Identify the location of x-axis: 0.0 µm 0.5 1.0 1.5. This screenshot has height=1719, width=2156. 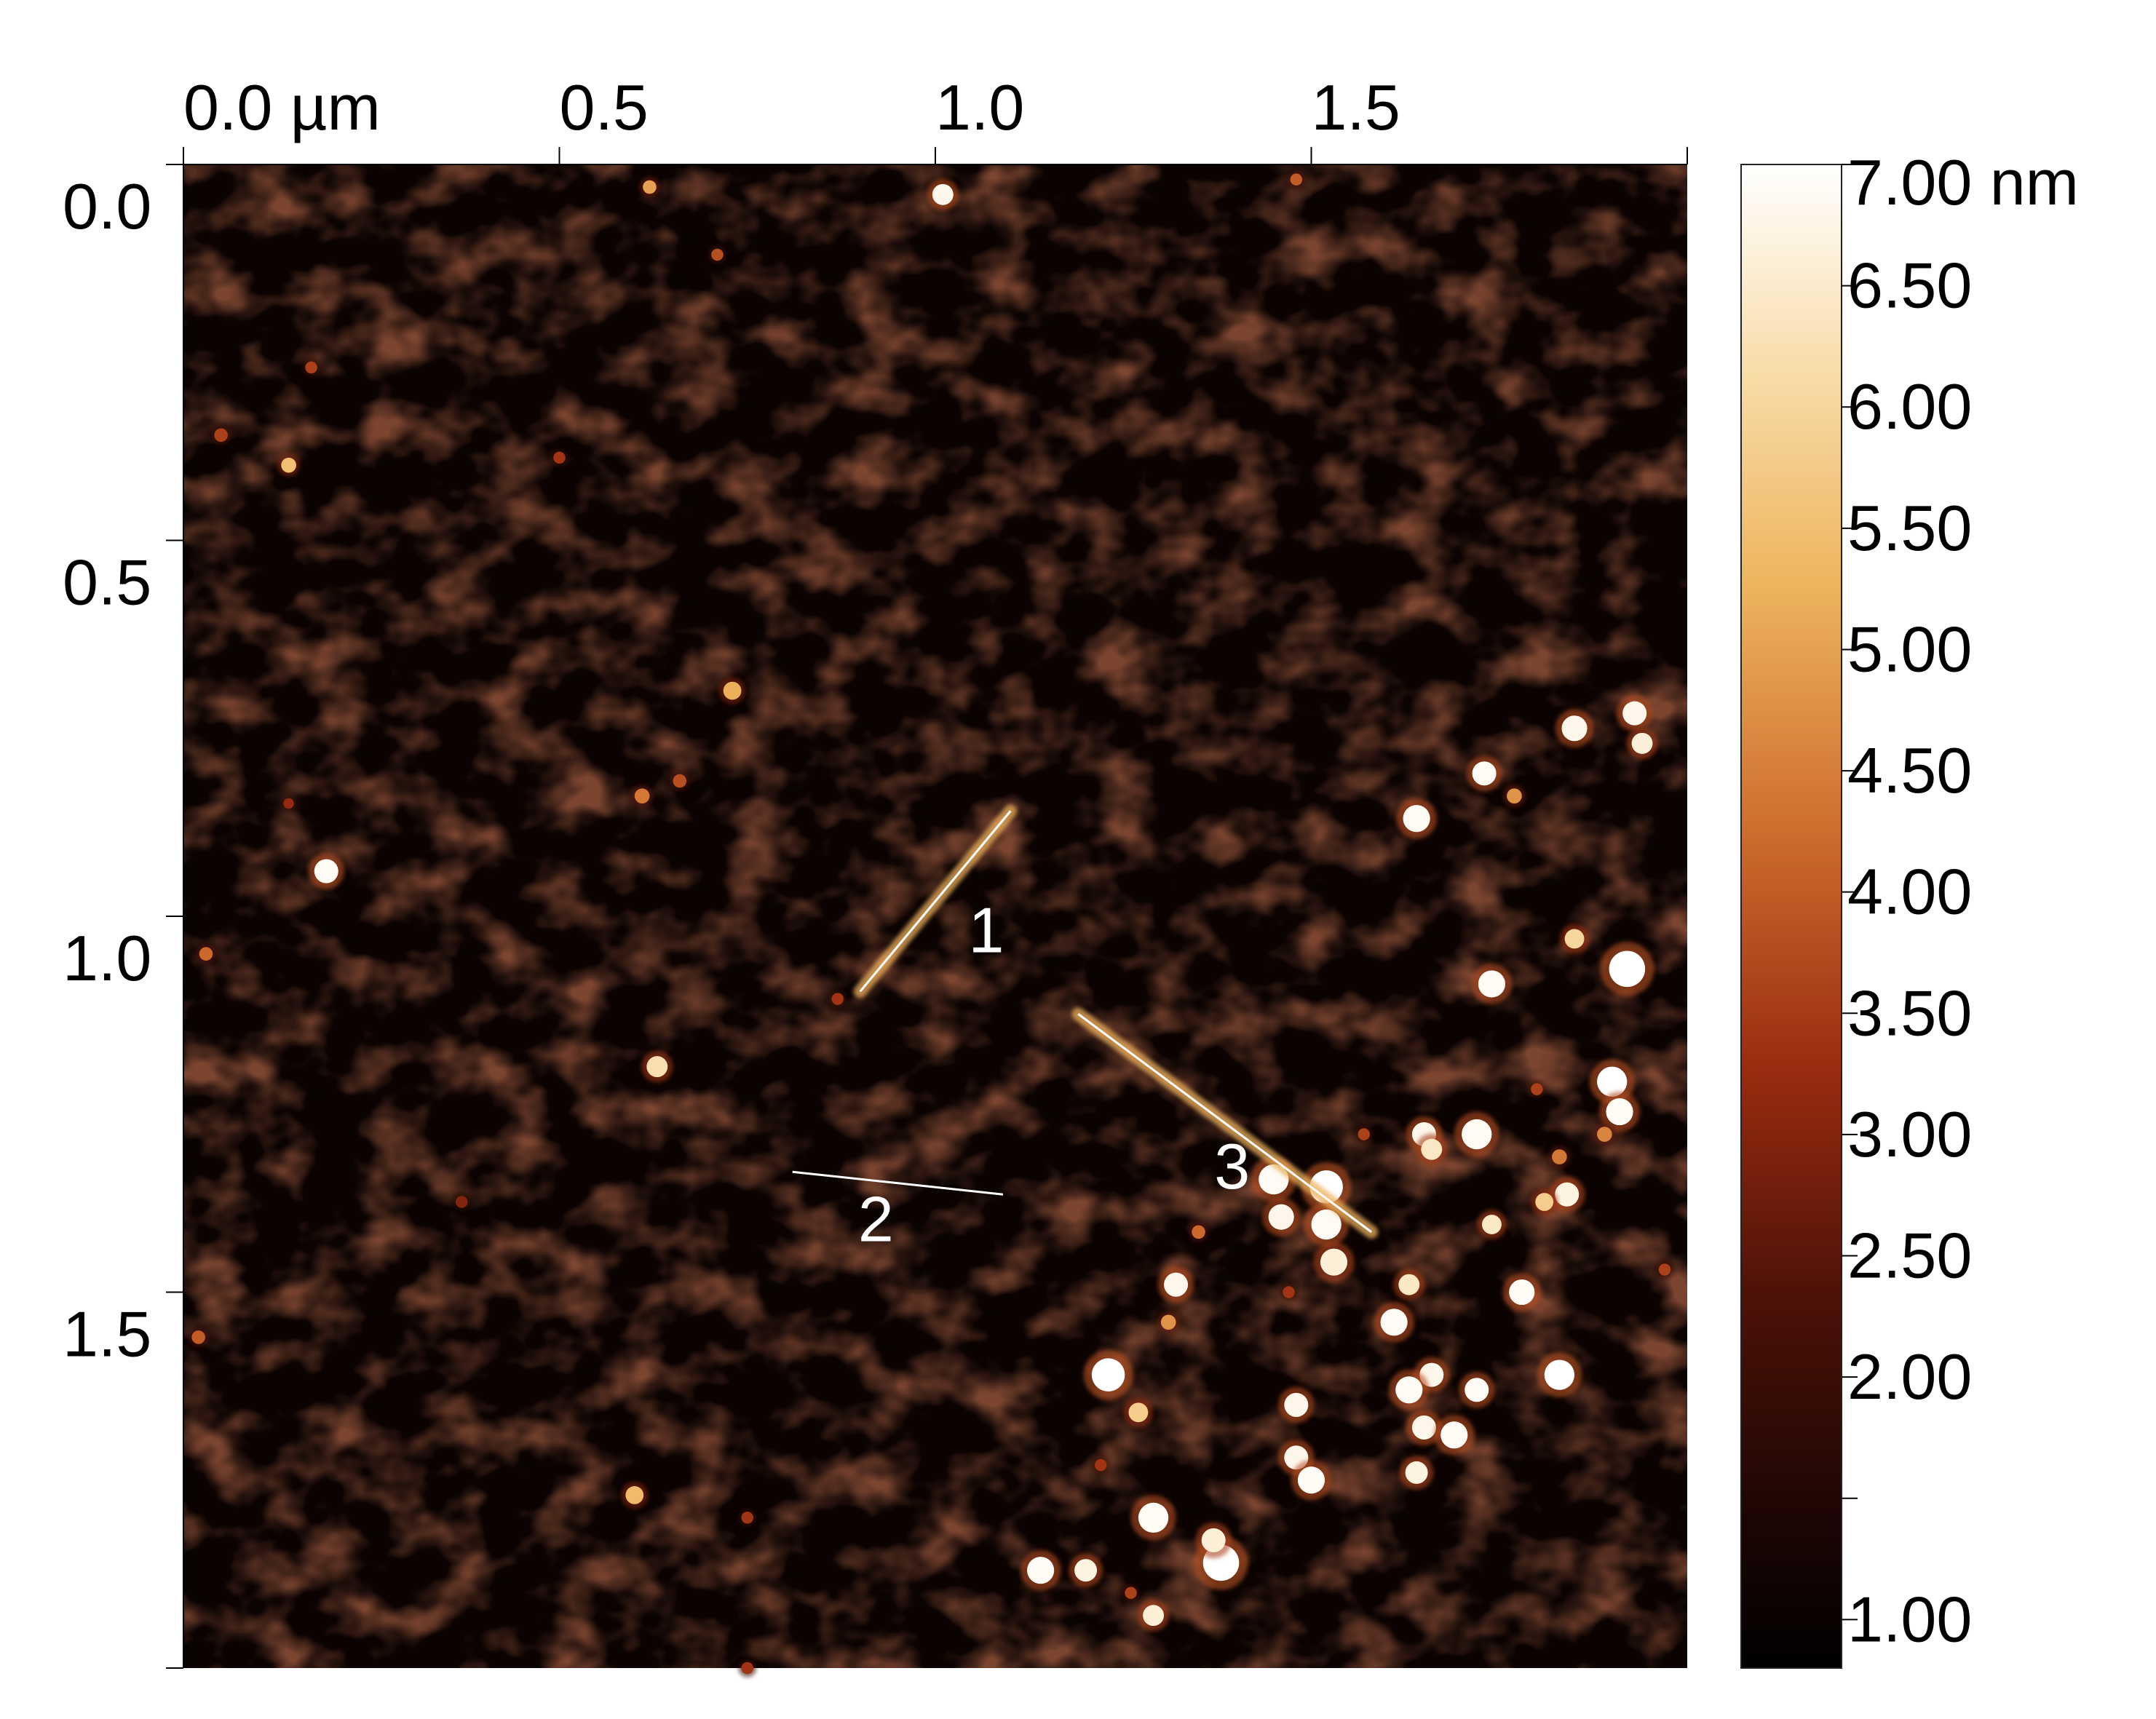
(936, 118).